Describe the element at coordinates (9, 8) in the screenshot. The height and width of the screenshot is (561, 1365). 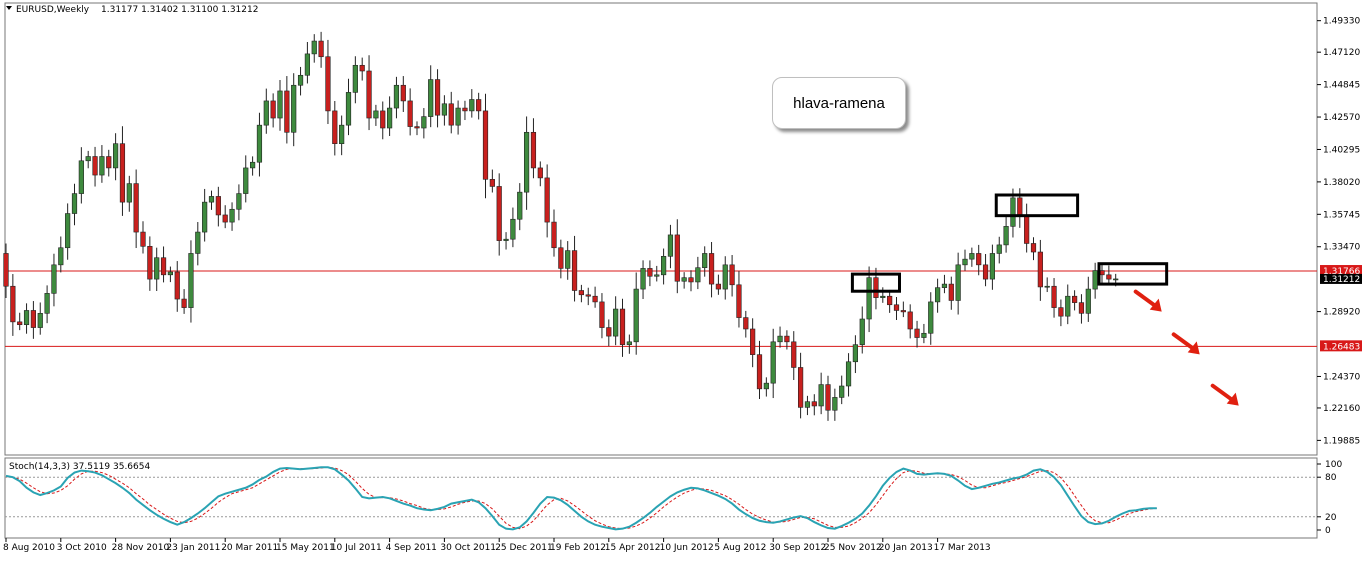
I see `chart-menu-triangle-icon` at that location.